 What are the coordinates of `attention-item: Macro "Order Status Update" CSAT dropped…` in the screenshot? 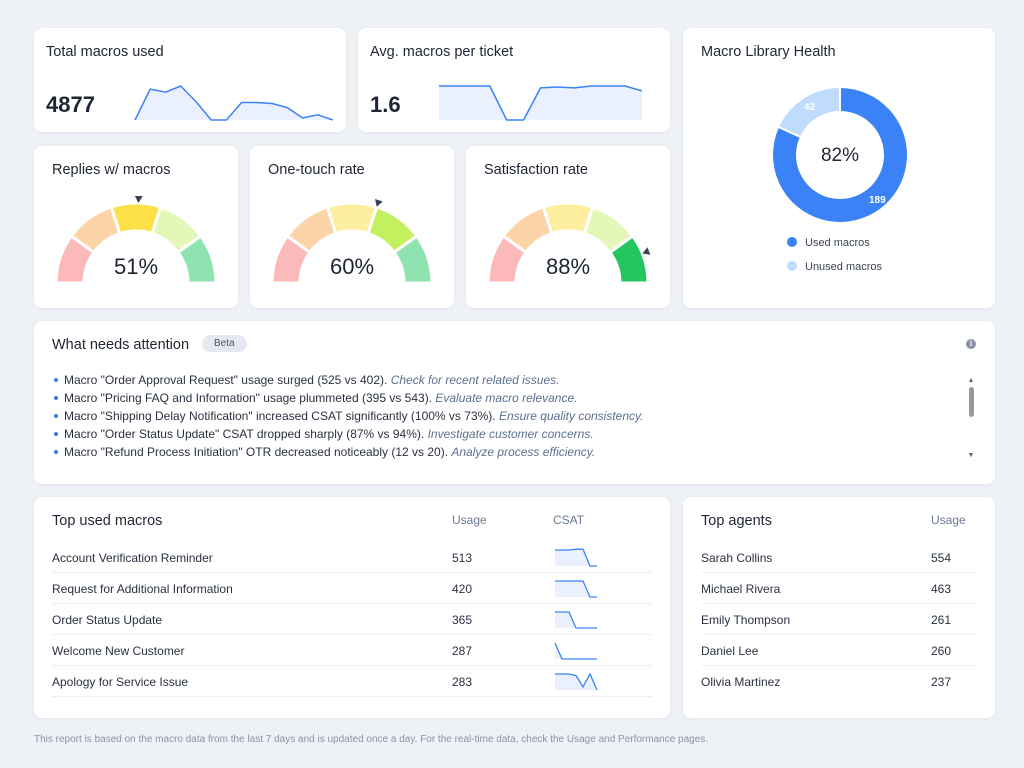 It's located at (512, 434).